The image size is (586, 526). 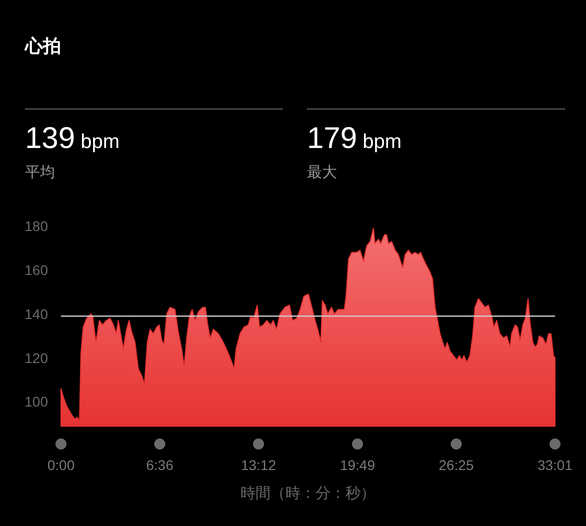 What do you see at coordinates (456, 465) in the screenshot?
I see `x-tick-label: 26:25` at bounding box center [456, 465].